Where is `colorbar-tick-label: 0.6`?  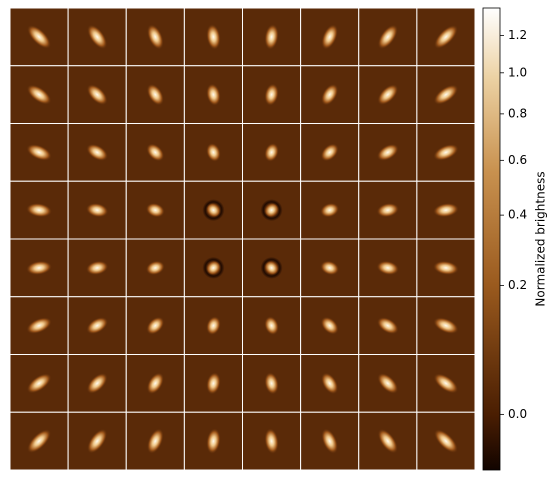 colorbar-tick-label: 0.6 is located at coordinates (517, 160).